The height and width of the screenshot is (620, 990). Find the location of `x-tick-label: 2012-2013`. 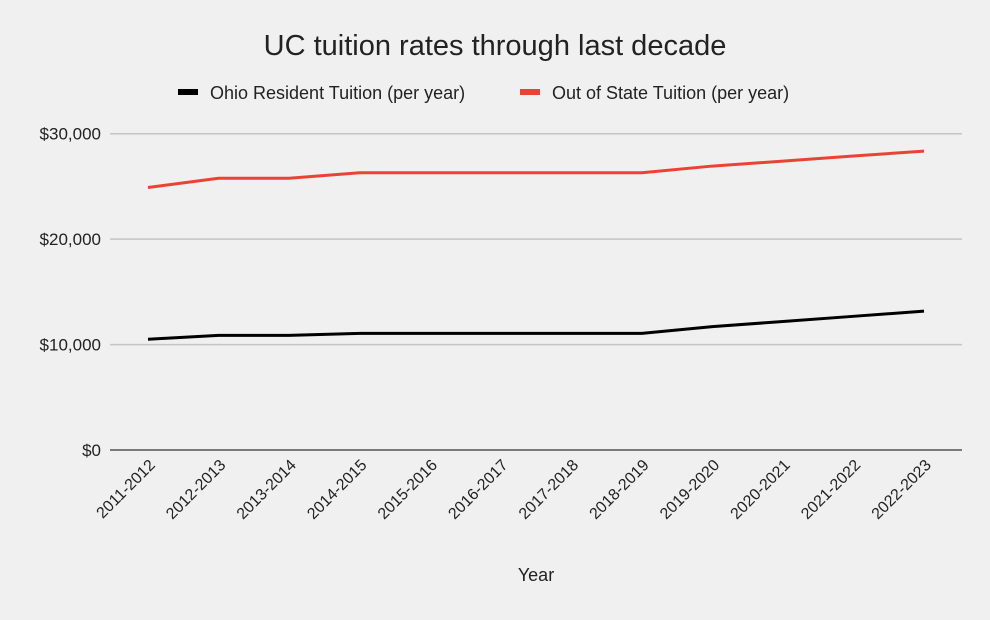

x-tick-label: 2012-2013 is located at coordinates (196, 490).